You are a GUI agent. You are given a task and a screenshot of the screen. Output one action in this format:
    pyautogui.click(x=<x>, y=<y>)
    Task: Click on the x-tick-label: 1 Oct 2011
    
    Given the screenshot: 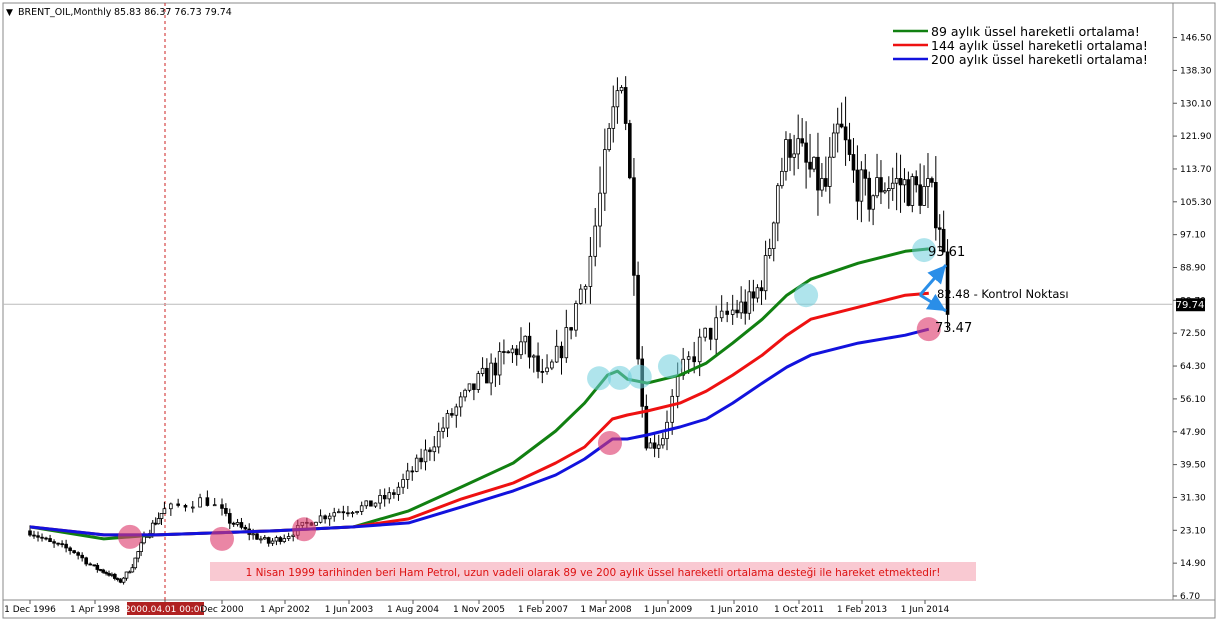 What is the action you would take?
    pyautogui.click(x=799, y=610)
    